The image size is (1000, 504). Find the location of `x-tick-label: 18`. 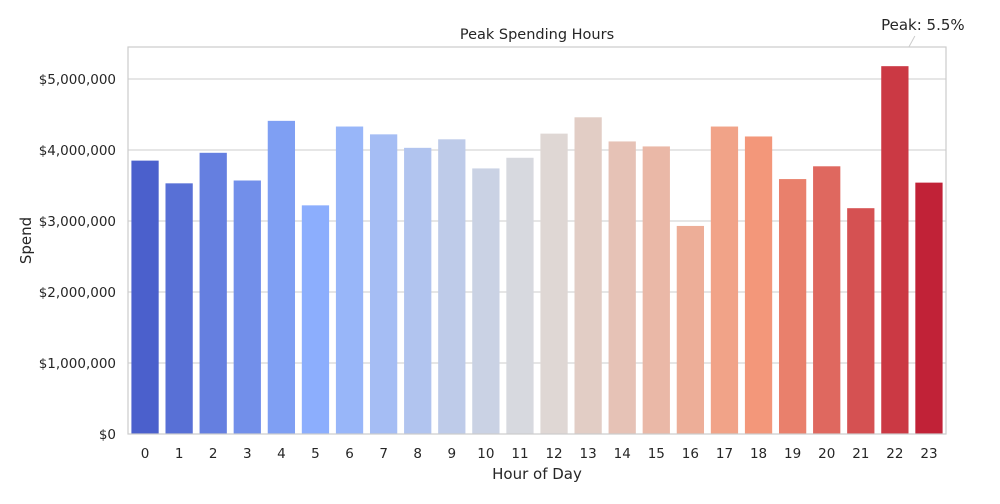

x-tick-label: 18 is located at coordinates (758, 454).